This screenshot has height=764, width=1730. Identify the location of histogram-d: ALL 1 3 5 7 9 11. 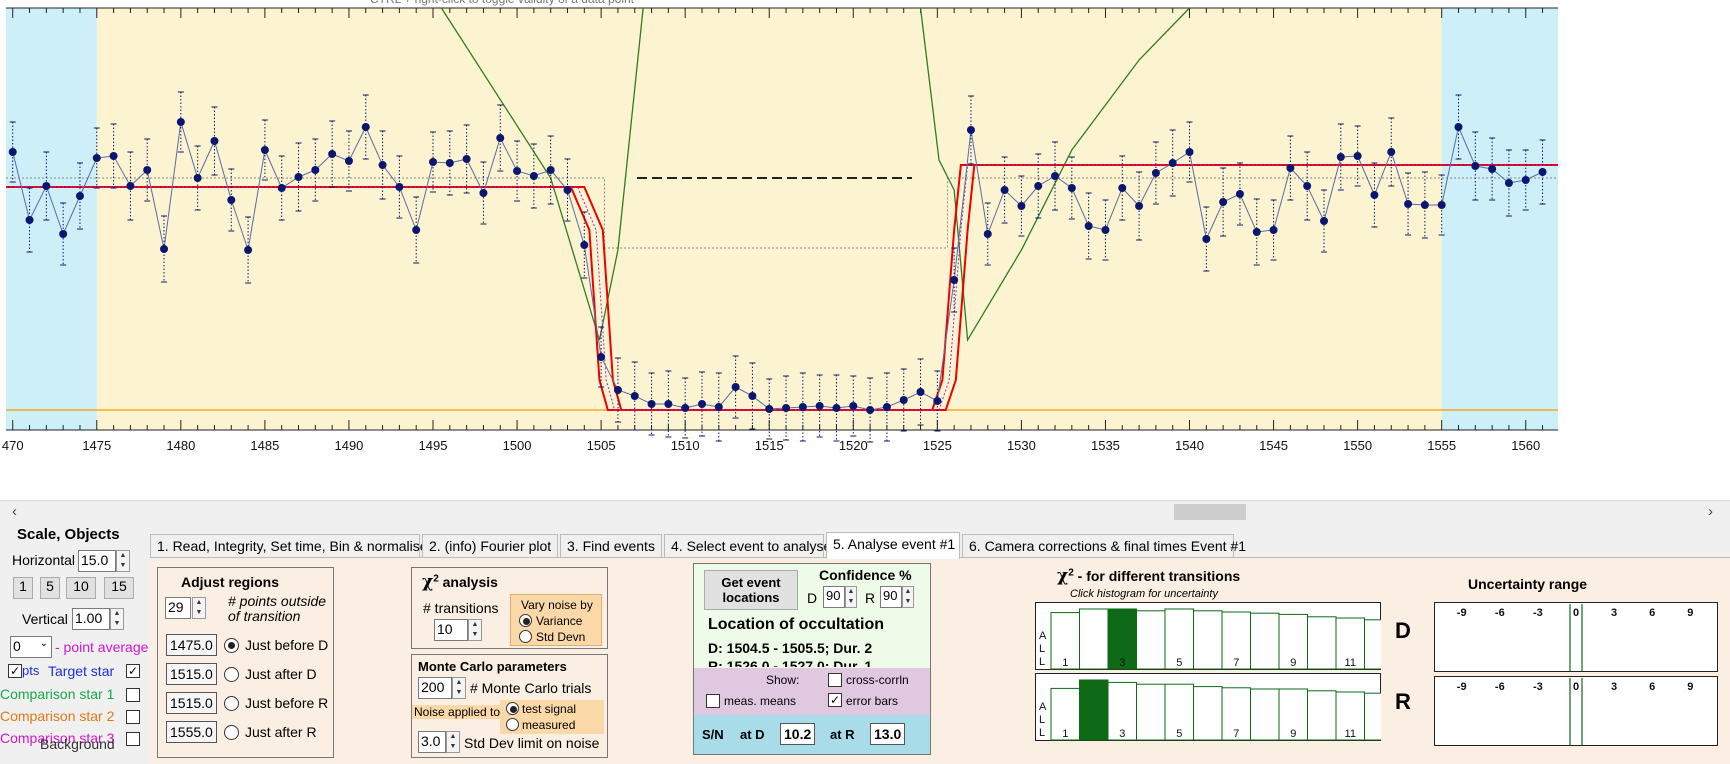
(1208, 636).